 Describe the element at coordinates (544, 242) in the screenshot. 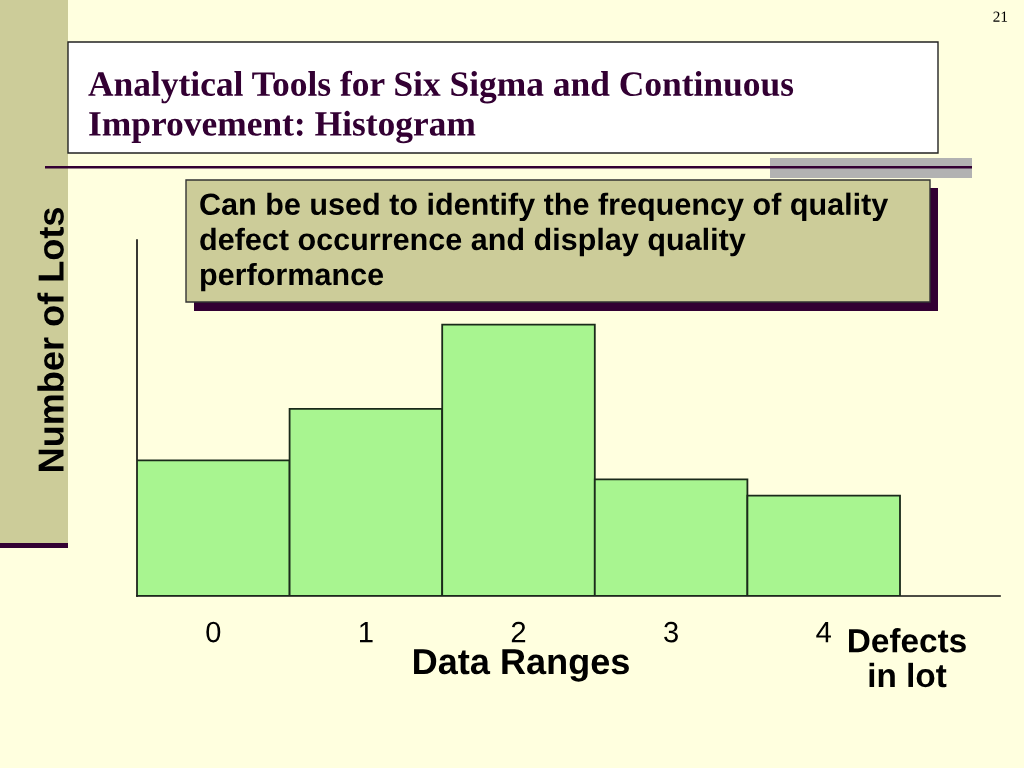

I see `text: Can be used to identify the frequency of quality defect occurrence and display quality performance` at that location.